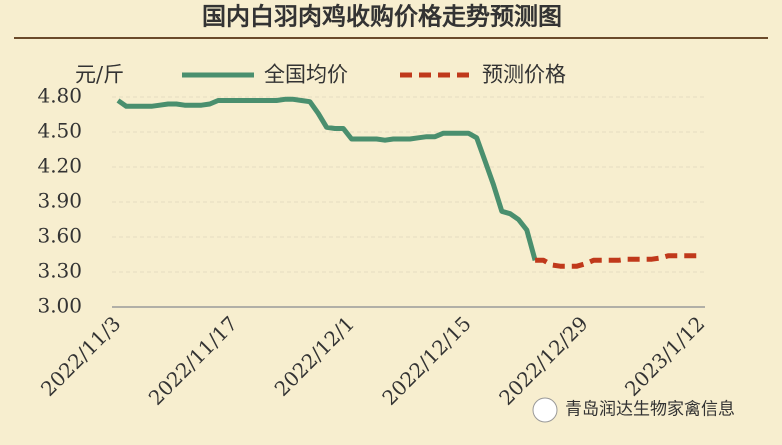 The height and width of the screenshot is (445, 782). I want to click on y-tick-label: 3.90, so click(59, 201).